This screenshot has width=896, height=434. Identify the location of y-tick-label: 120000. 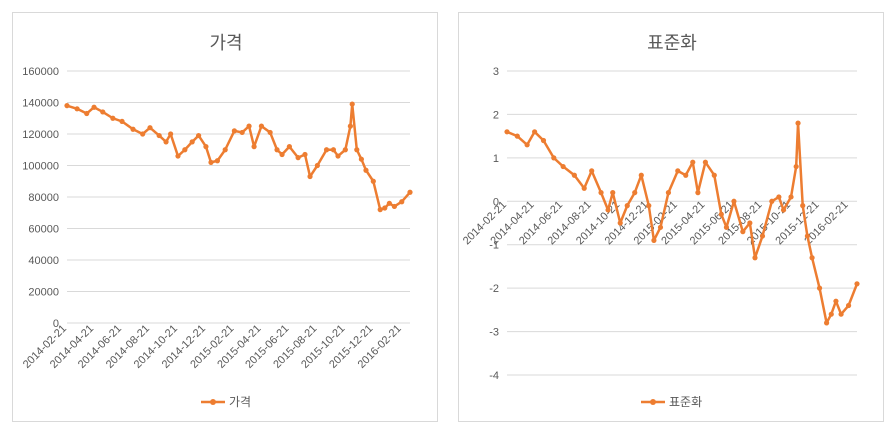
(40, 135).